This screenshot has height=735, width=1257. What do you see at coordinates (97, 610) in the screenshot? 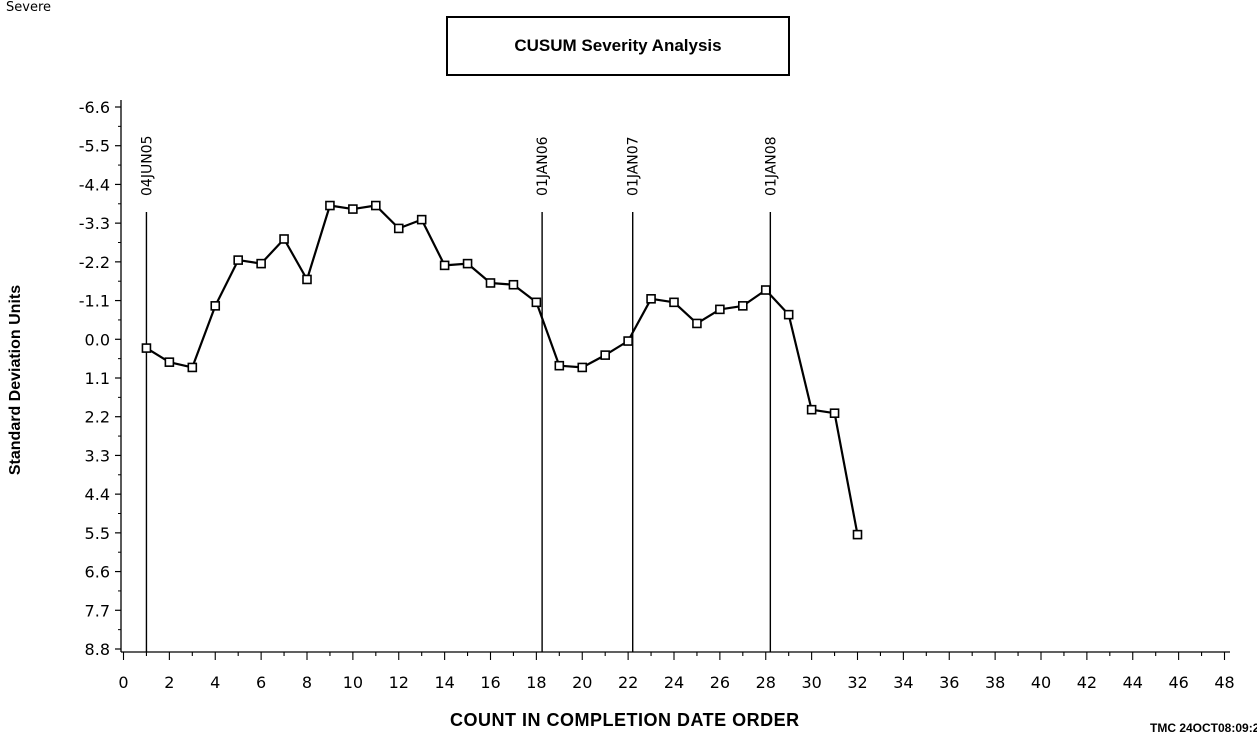
I see `y-tick-label: 7.7` at bounding box center [97, 610].